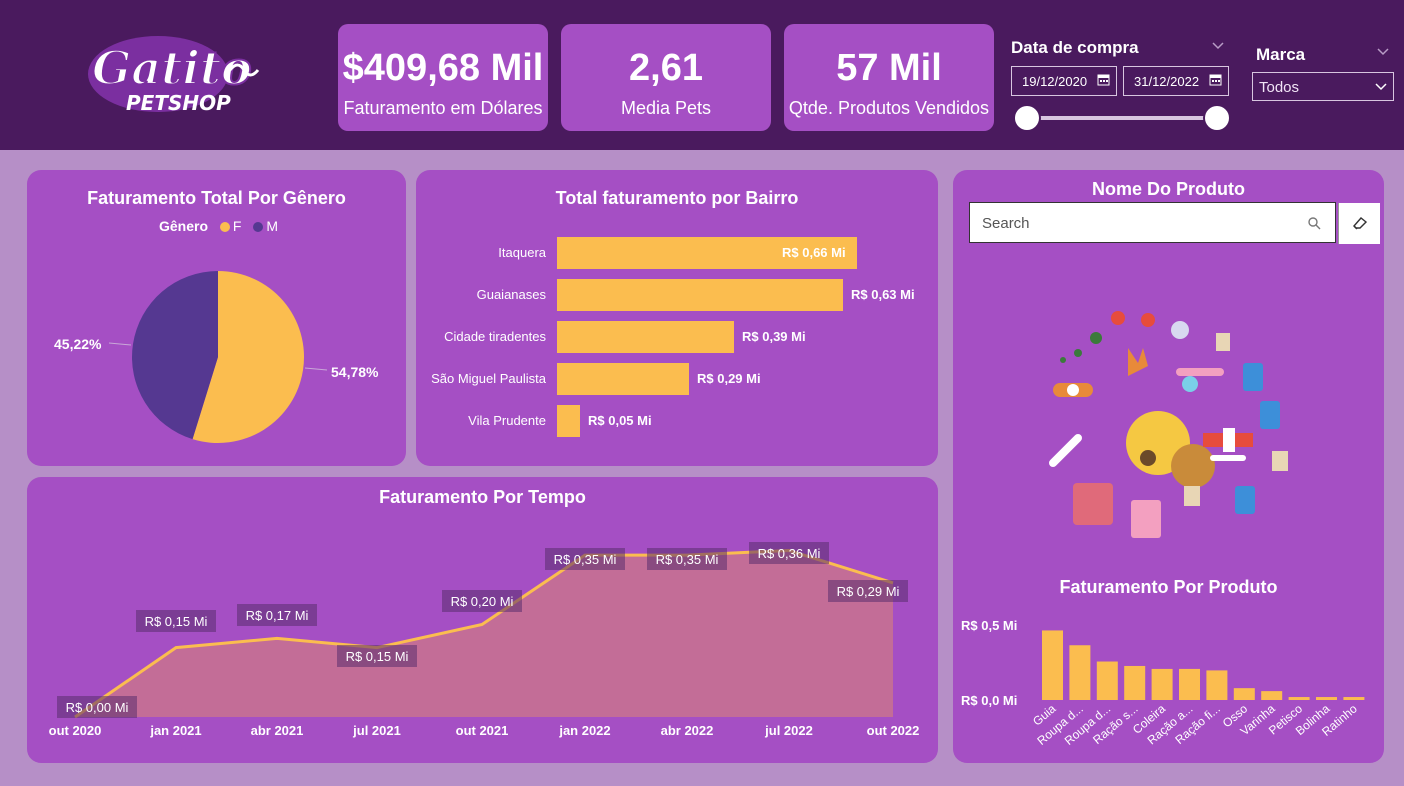 This screenshot has height=786, width=1404. I want to click on chart-legend: Gênero F M, so click(218, 226).